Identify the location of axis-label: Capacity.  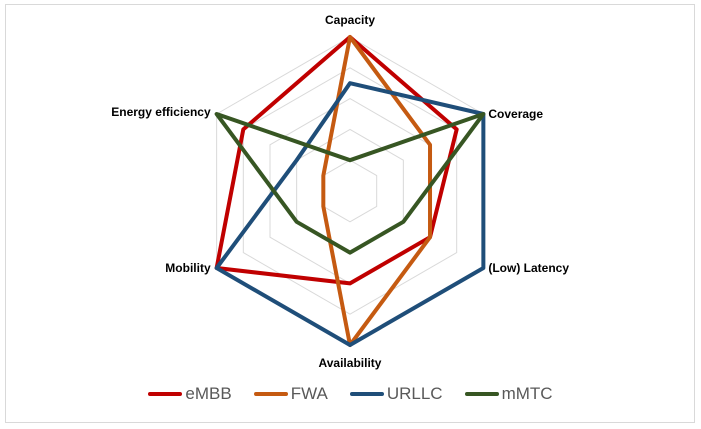
(350, 20).